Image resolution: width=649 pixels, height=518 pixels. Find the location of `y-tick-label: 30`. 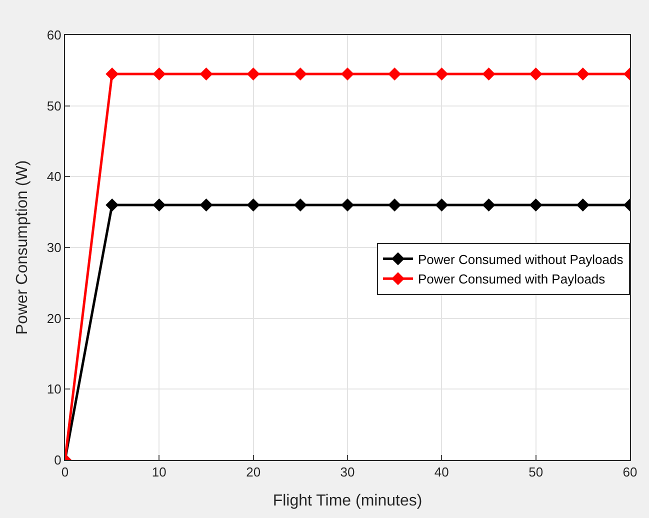

y-tick-label: 30 is located at coordinates (54, 248).